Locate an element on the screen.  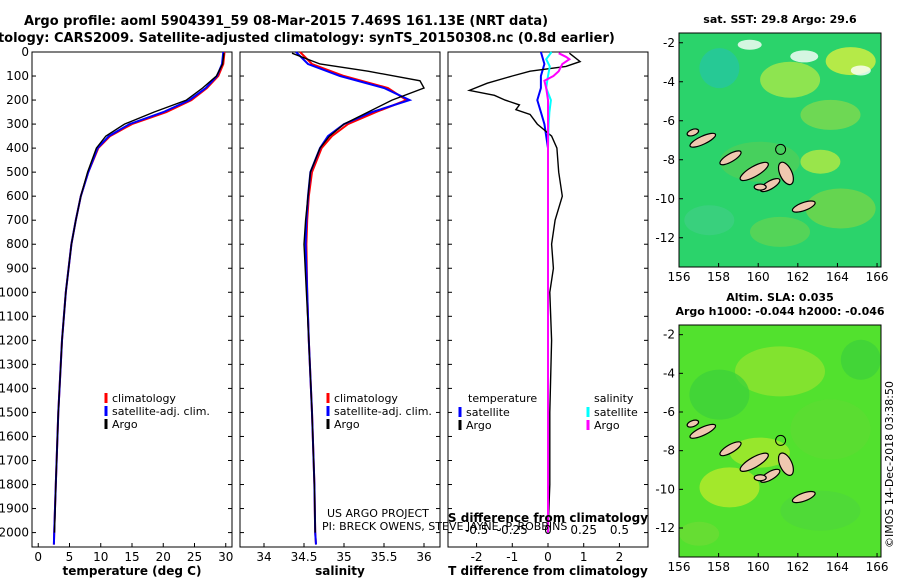
y-tick-label: 1900 is located at coordinates (14, 509).